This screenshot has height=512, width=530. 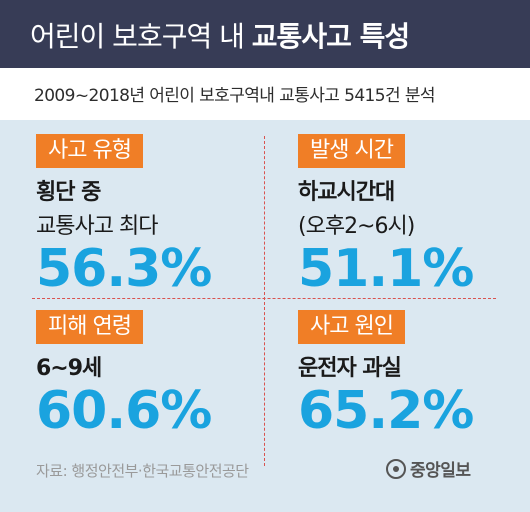 I want to click on card-occurrence-time: 발생 시간 하교시간대 (오후2~6시) 51.1%, so click(x=386, y=216).